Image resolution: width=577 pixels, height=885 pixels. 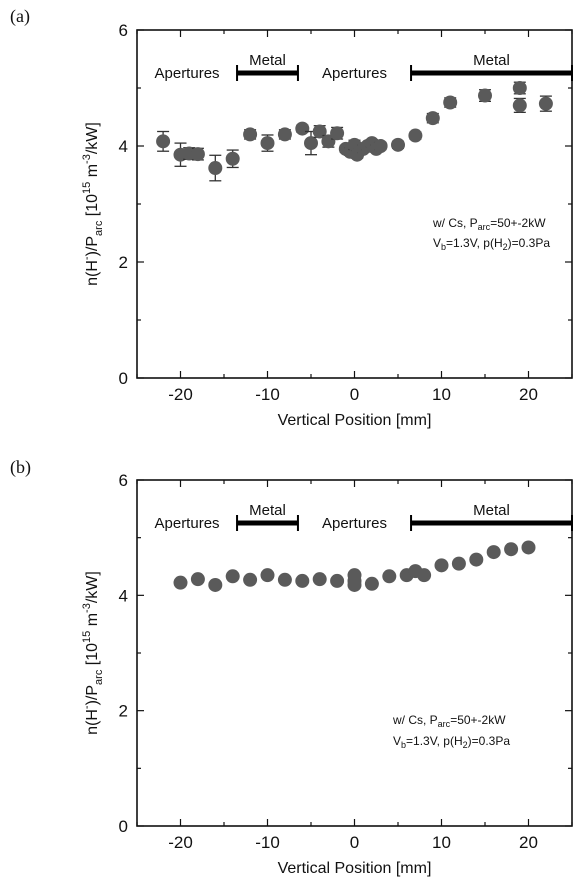 What do you see at coordinates (20, 467) in the screenshot?
I see `panel-label: (b)` at bounding box center [20, 467].